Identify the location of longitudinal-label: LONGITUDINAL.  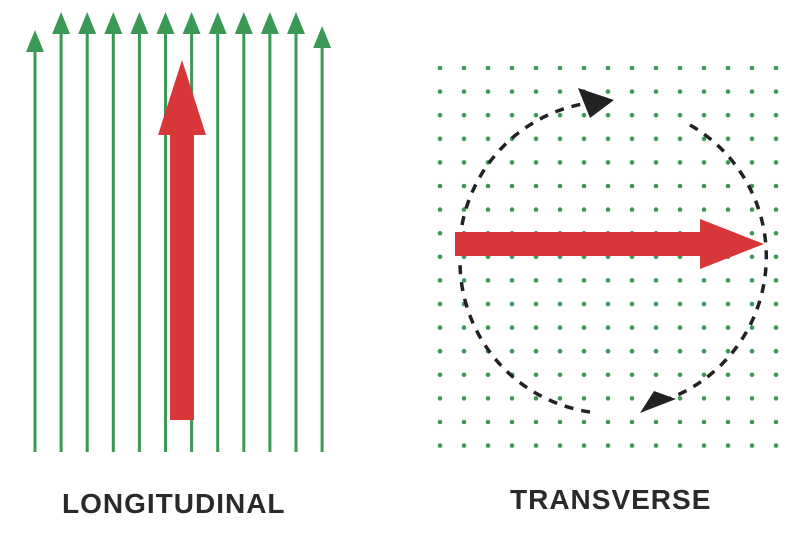
(174, 503).